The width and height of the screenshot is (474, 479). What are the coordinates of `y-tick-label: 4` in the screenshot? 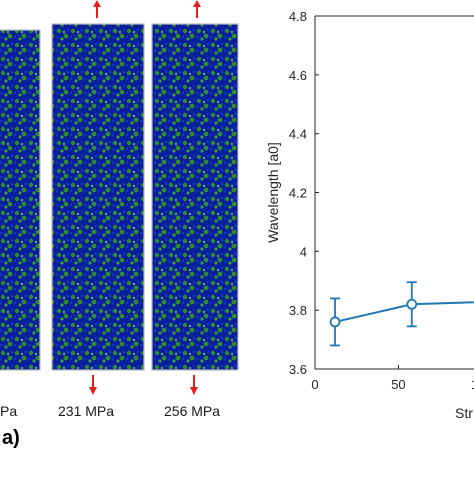 It's located at (303, 251).